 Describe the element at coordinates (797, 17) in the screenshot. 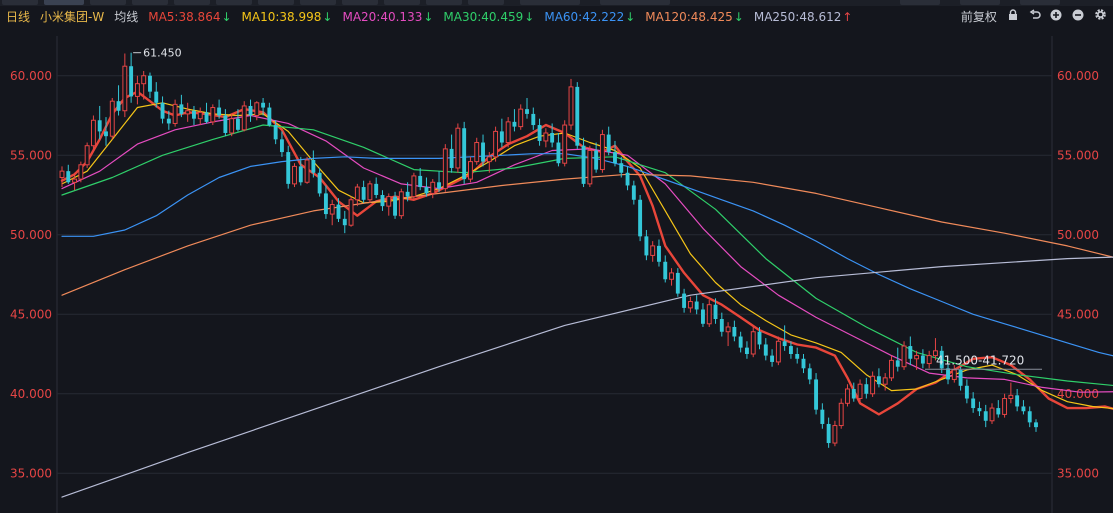

I see `ma-legend-item: MA250:48.612` at that location.